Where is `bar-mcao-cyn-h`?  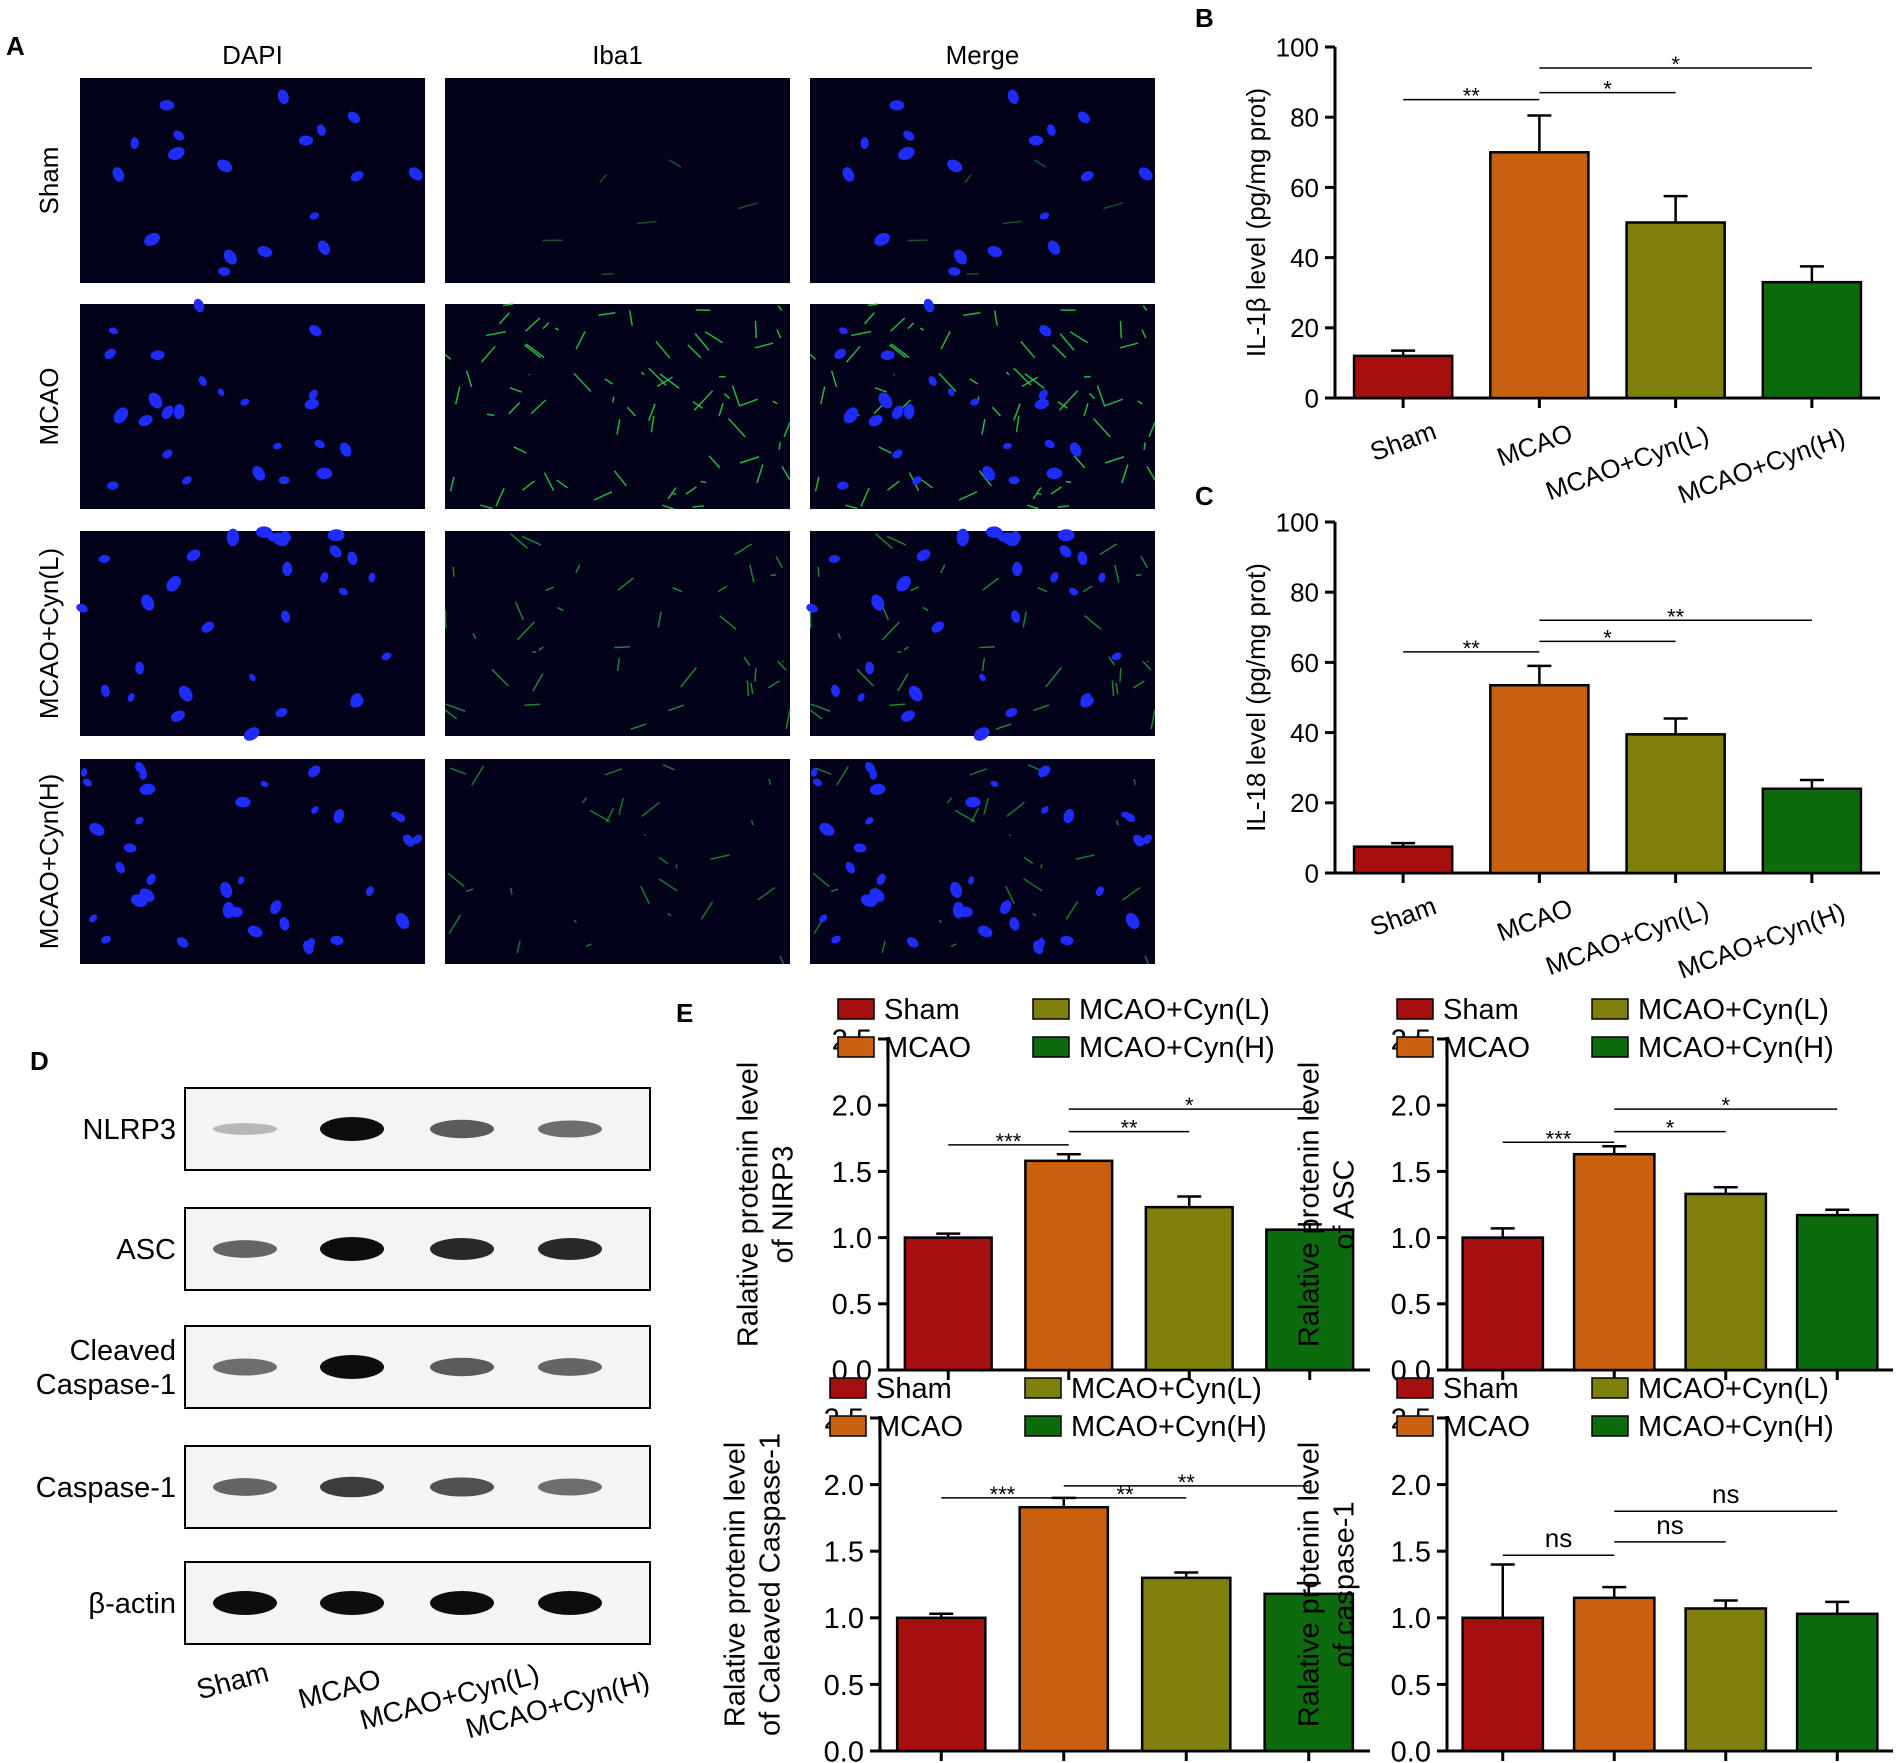
bar-mcao-cyn-h is located at coordinates (1837, 1292).